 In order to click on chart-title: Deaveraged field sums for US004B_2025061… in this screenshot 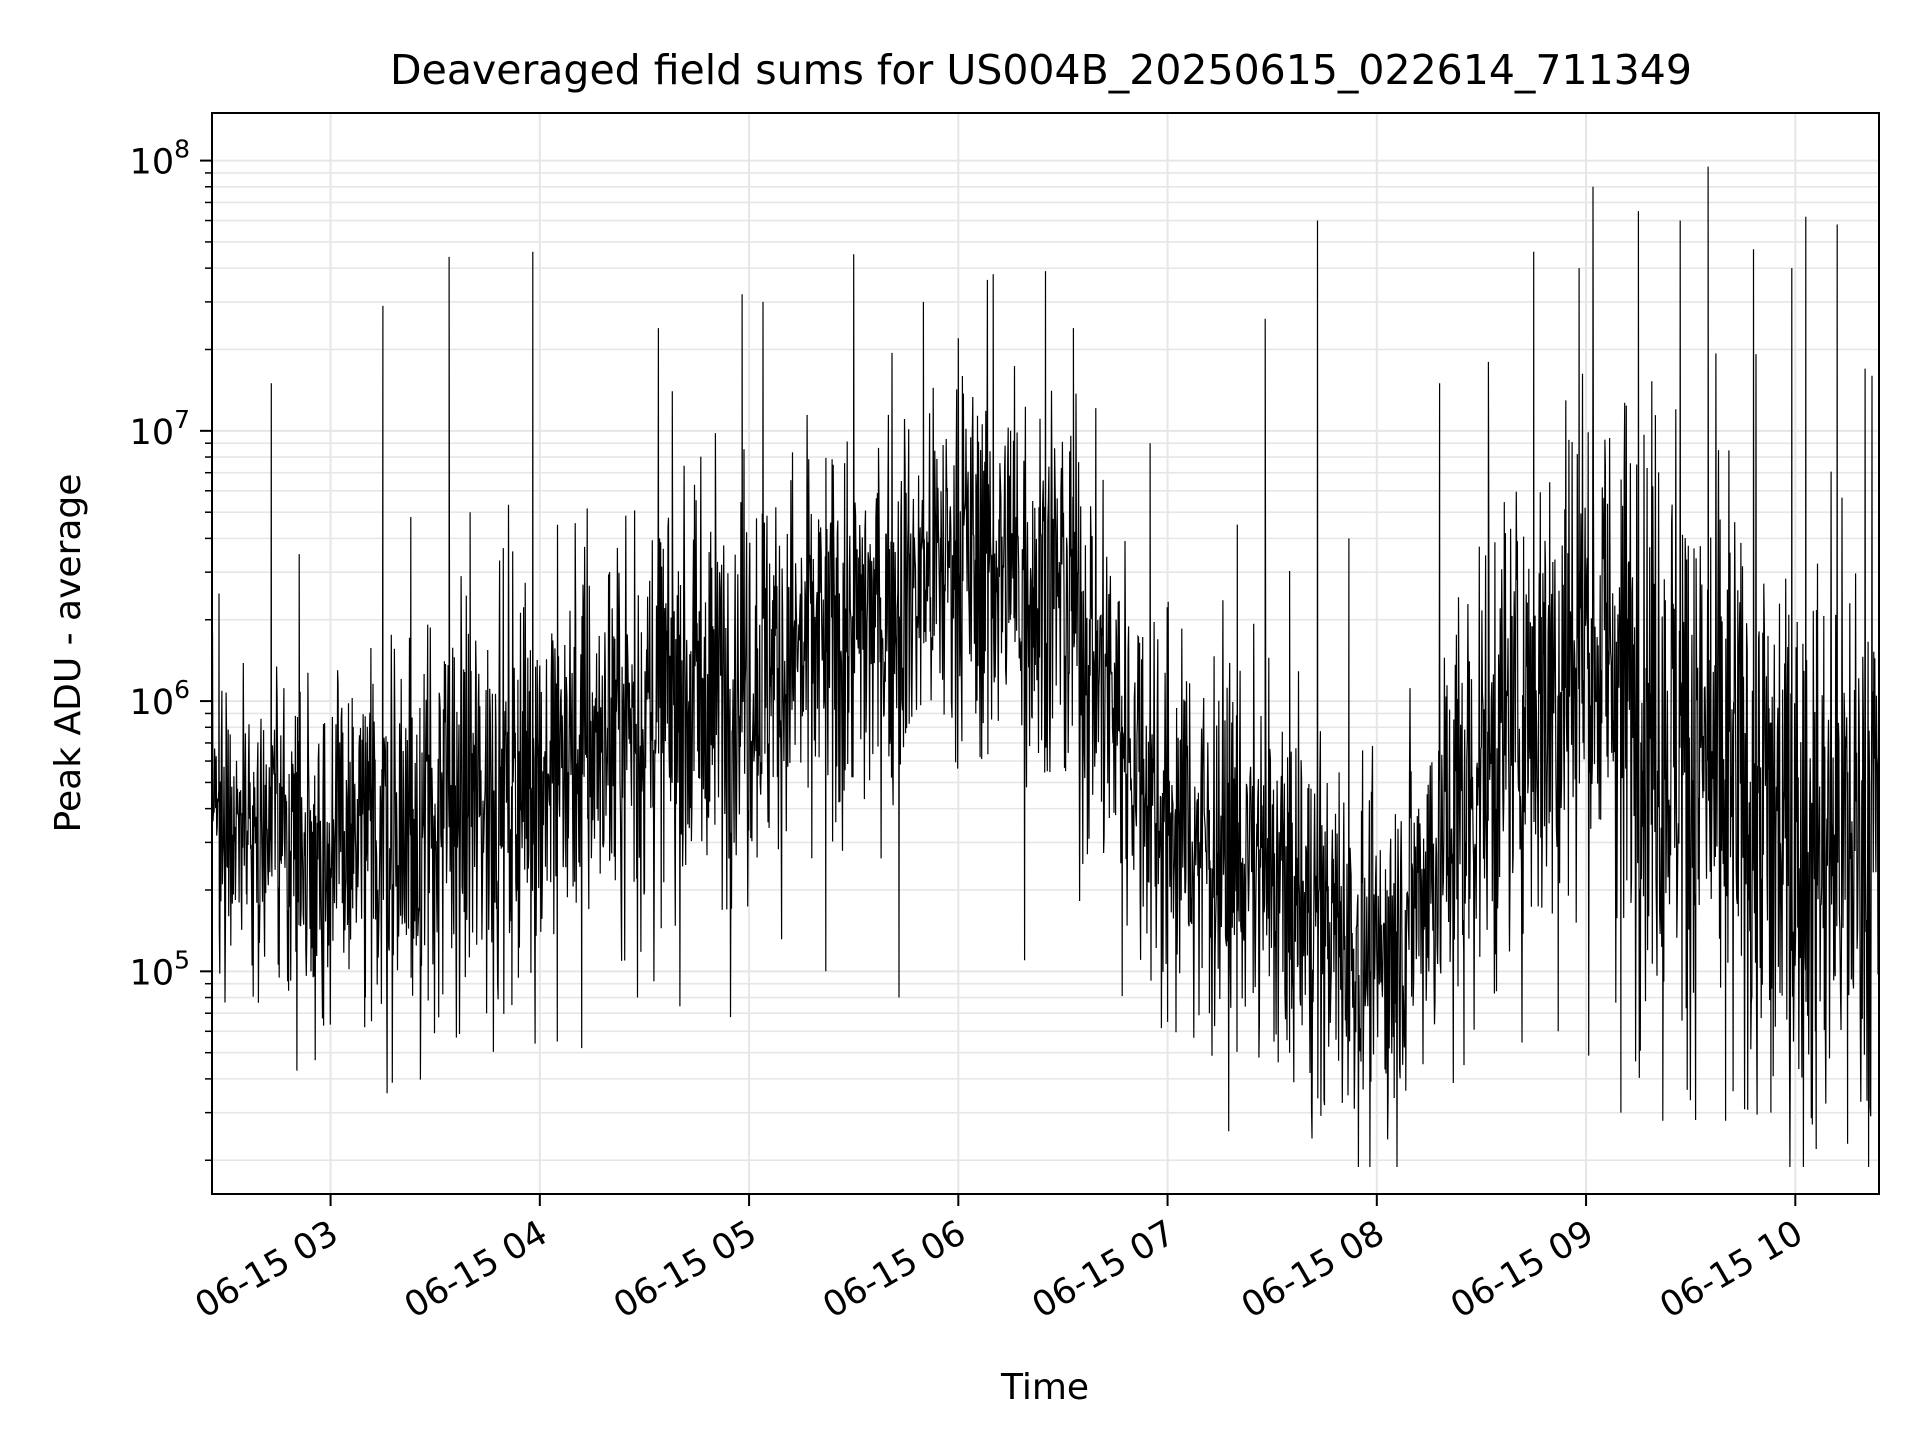, I will do `click(1041, 70)`.